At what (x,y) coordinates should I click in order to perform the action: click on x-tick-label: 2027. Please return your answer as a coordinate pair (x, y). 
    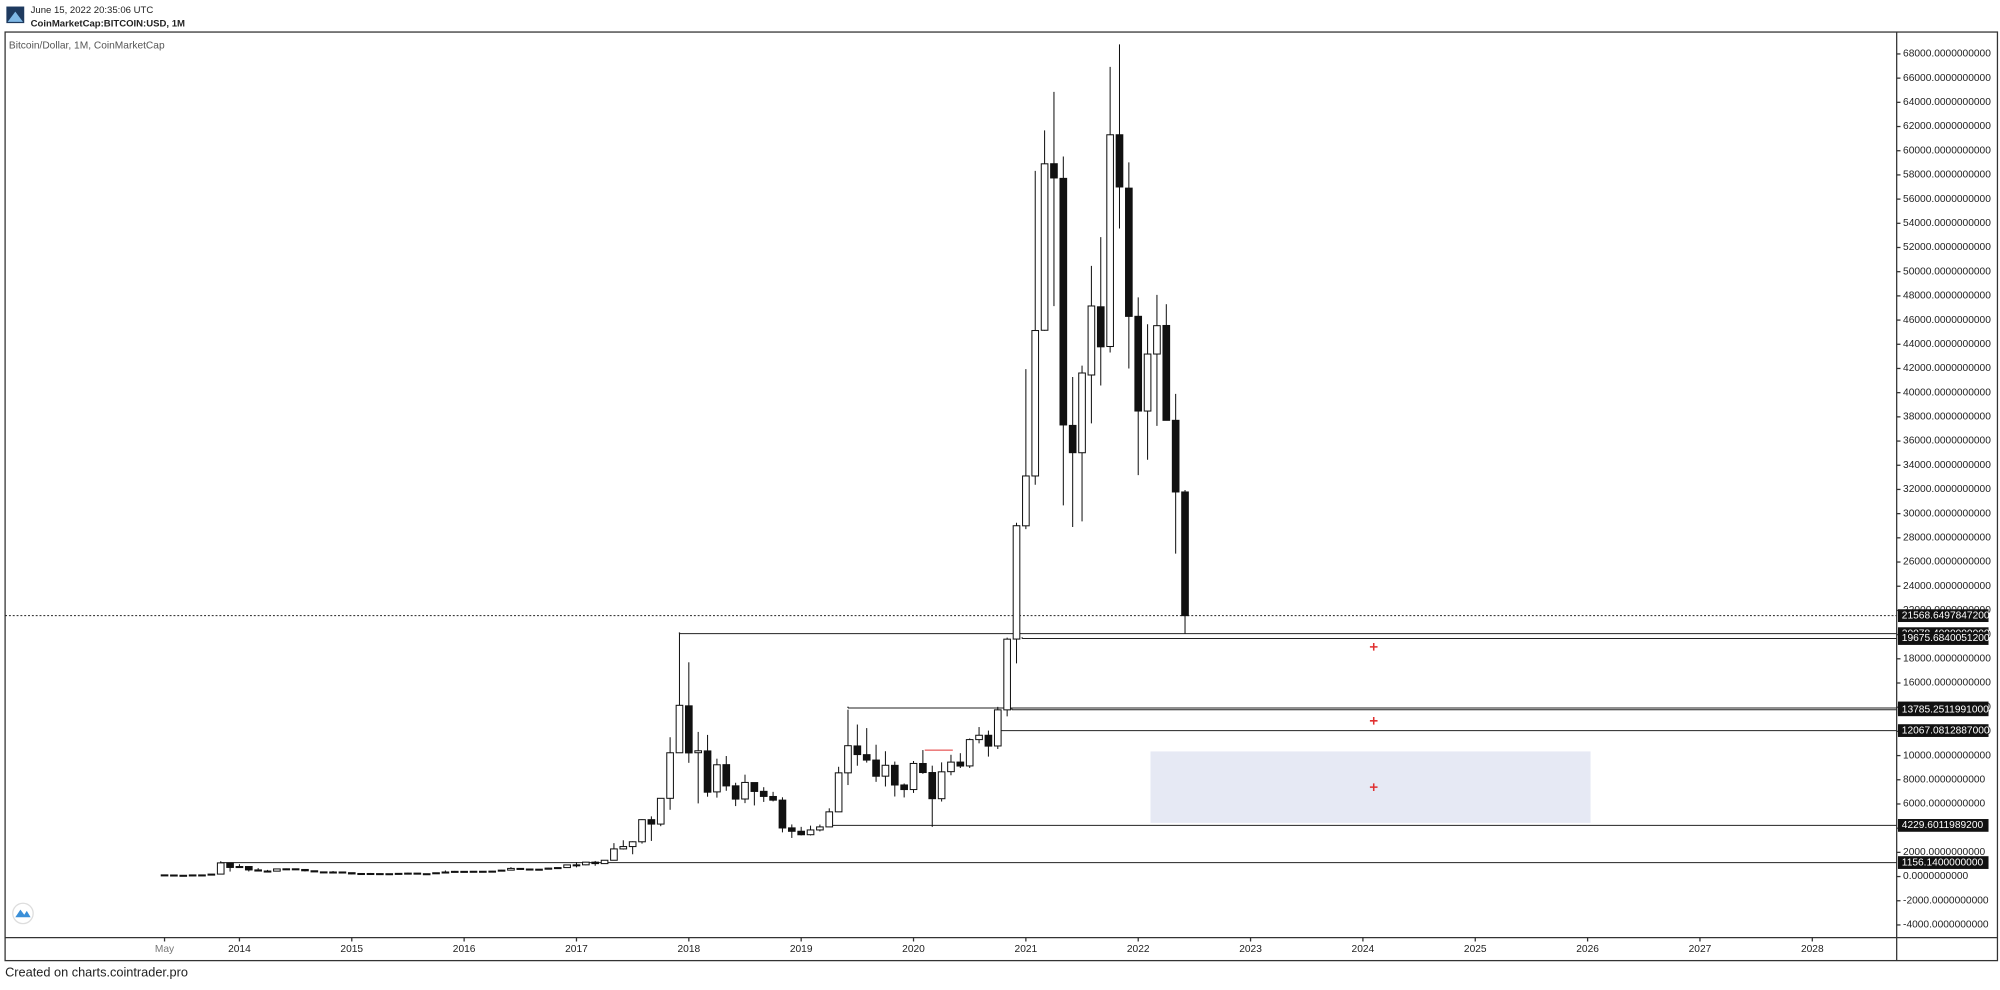
    Looking at the image, I should click on (1700, 949).